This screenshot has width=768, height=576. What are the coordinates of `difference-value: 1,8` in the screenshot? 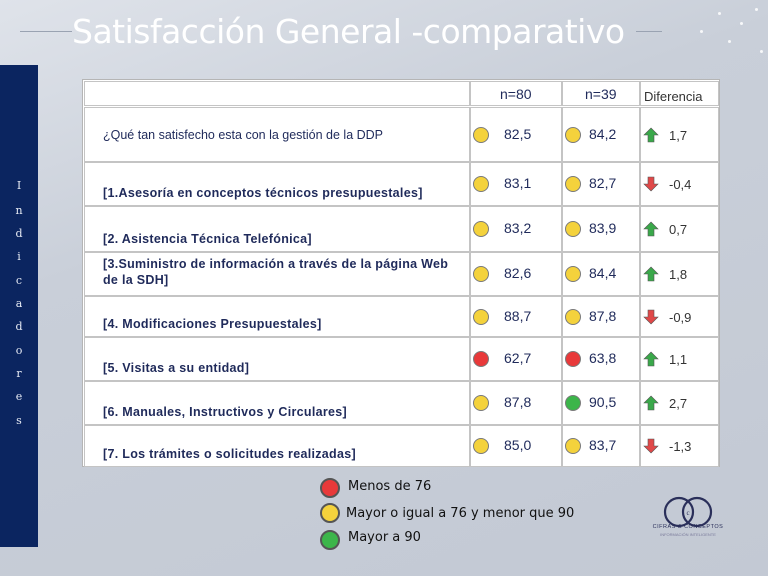 It's located at (678, 274).